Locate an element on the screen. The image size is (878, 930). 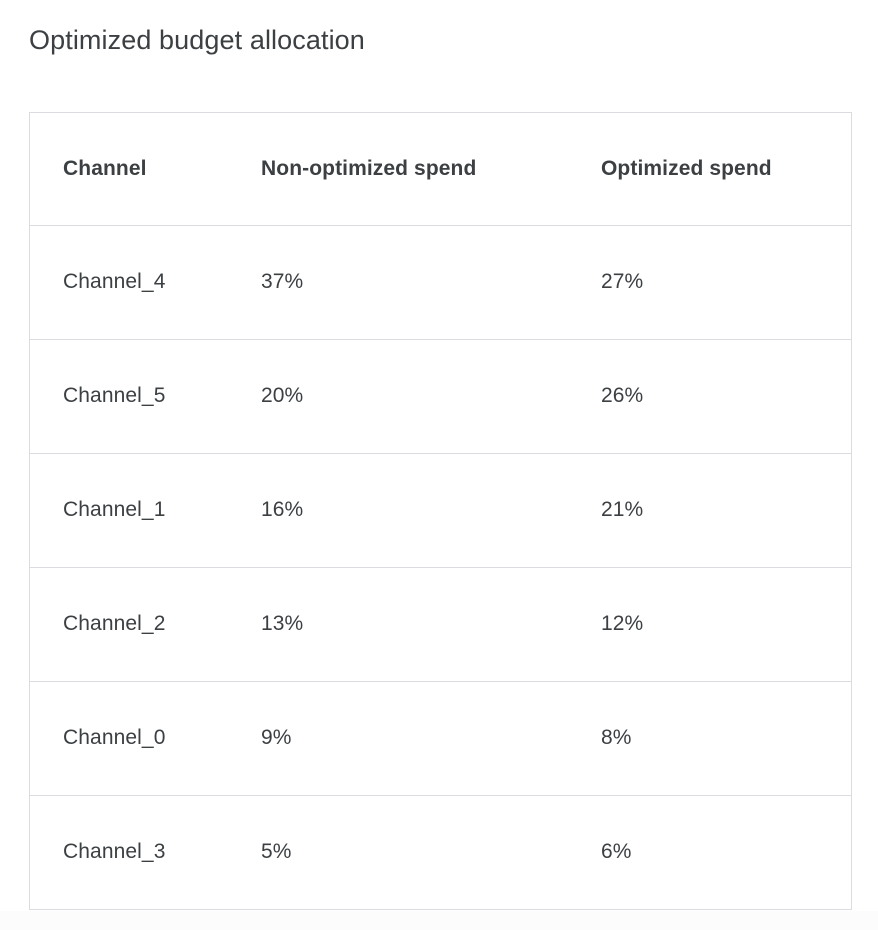
cell-non-optimized-spend: 9% is located at coordinates (400, 738).